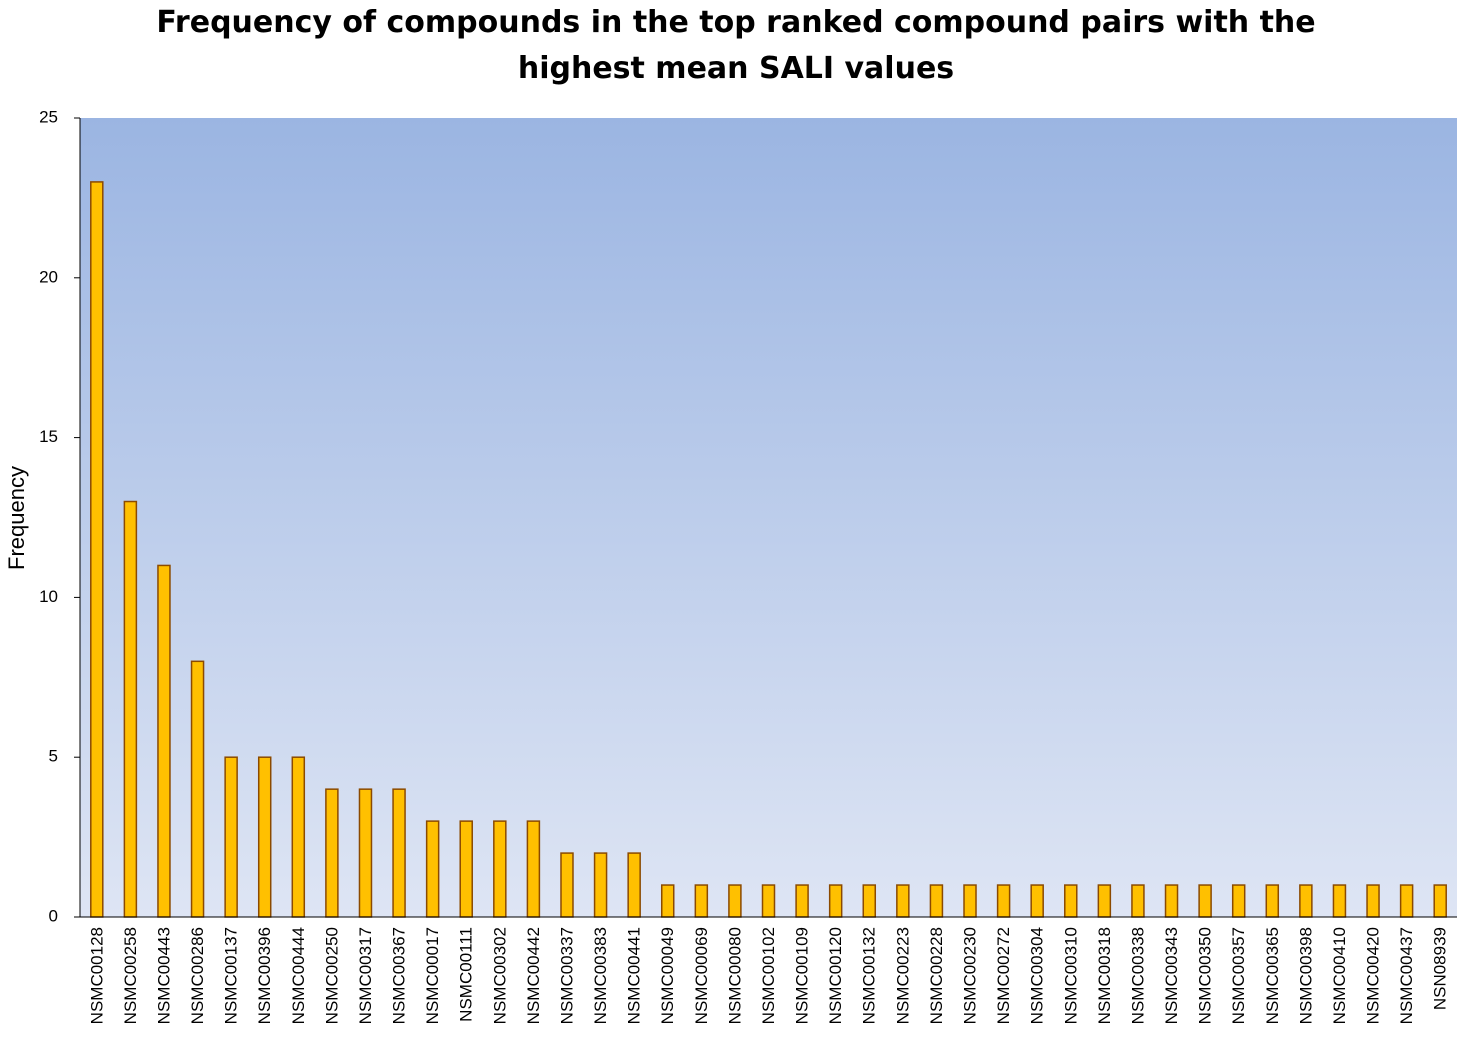  I want to click on bar-NSMC00128, so click(97, 549).